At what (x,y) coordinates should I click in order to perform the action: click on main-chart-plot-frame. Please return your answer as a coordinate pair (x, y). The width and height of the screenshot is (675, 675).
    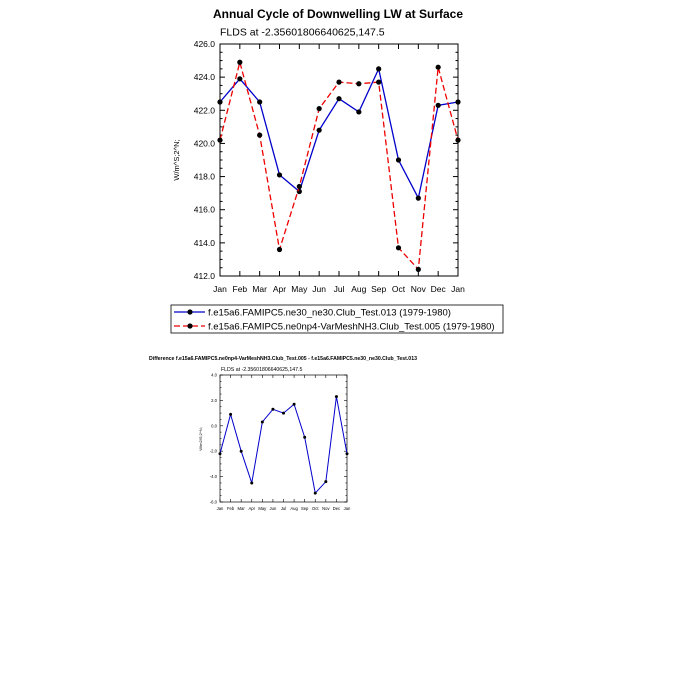
    Looking at the image, I should click on (339, 160).